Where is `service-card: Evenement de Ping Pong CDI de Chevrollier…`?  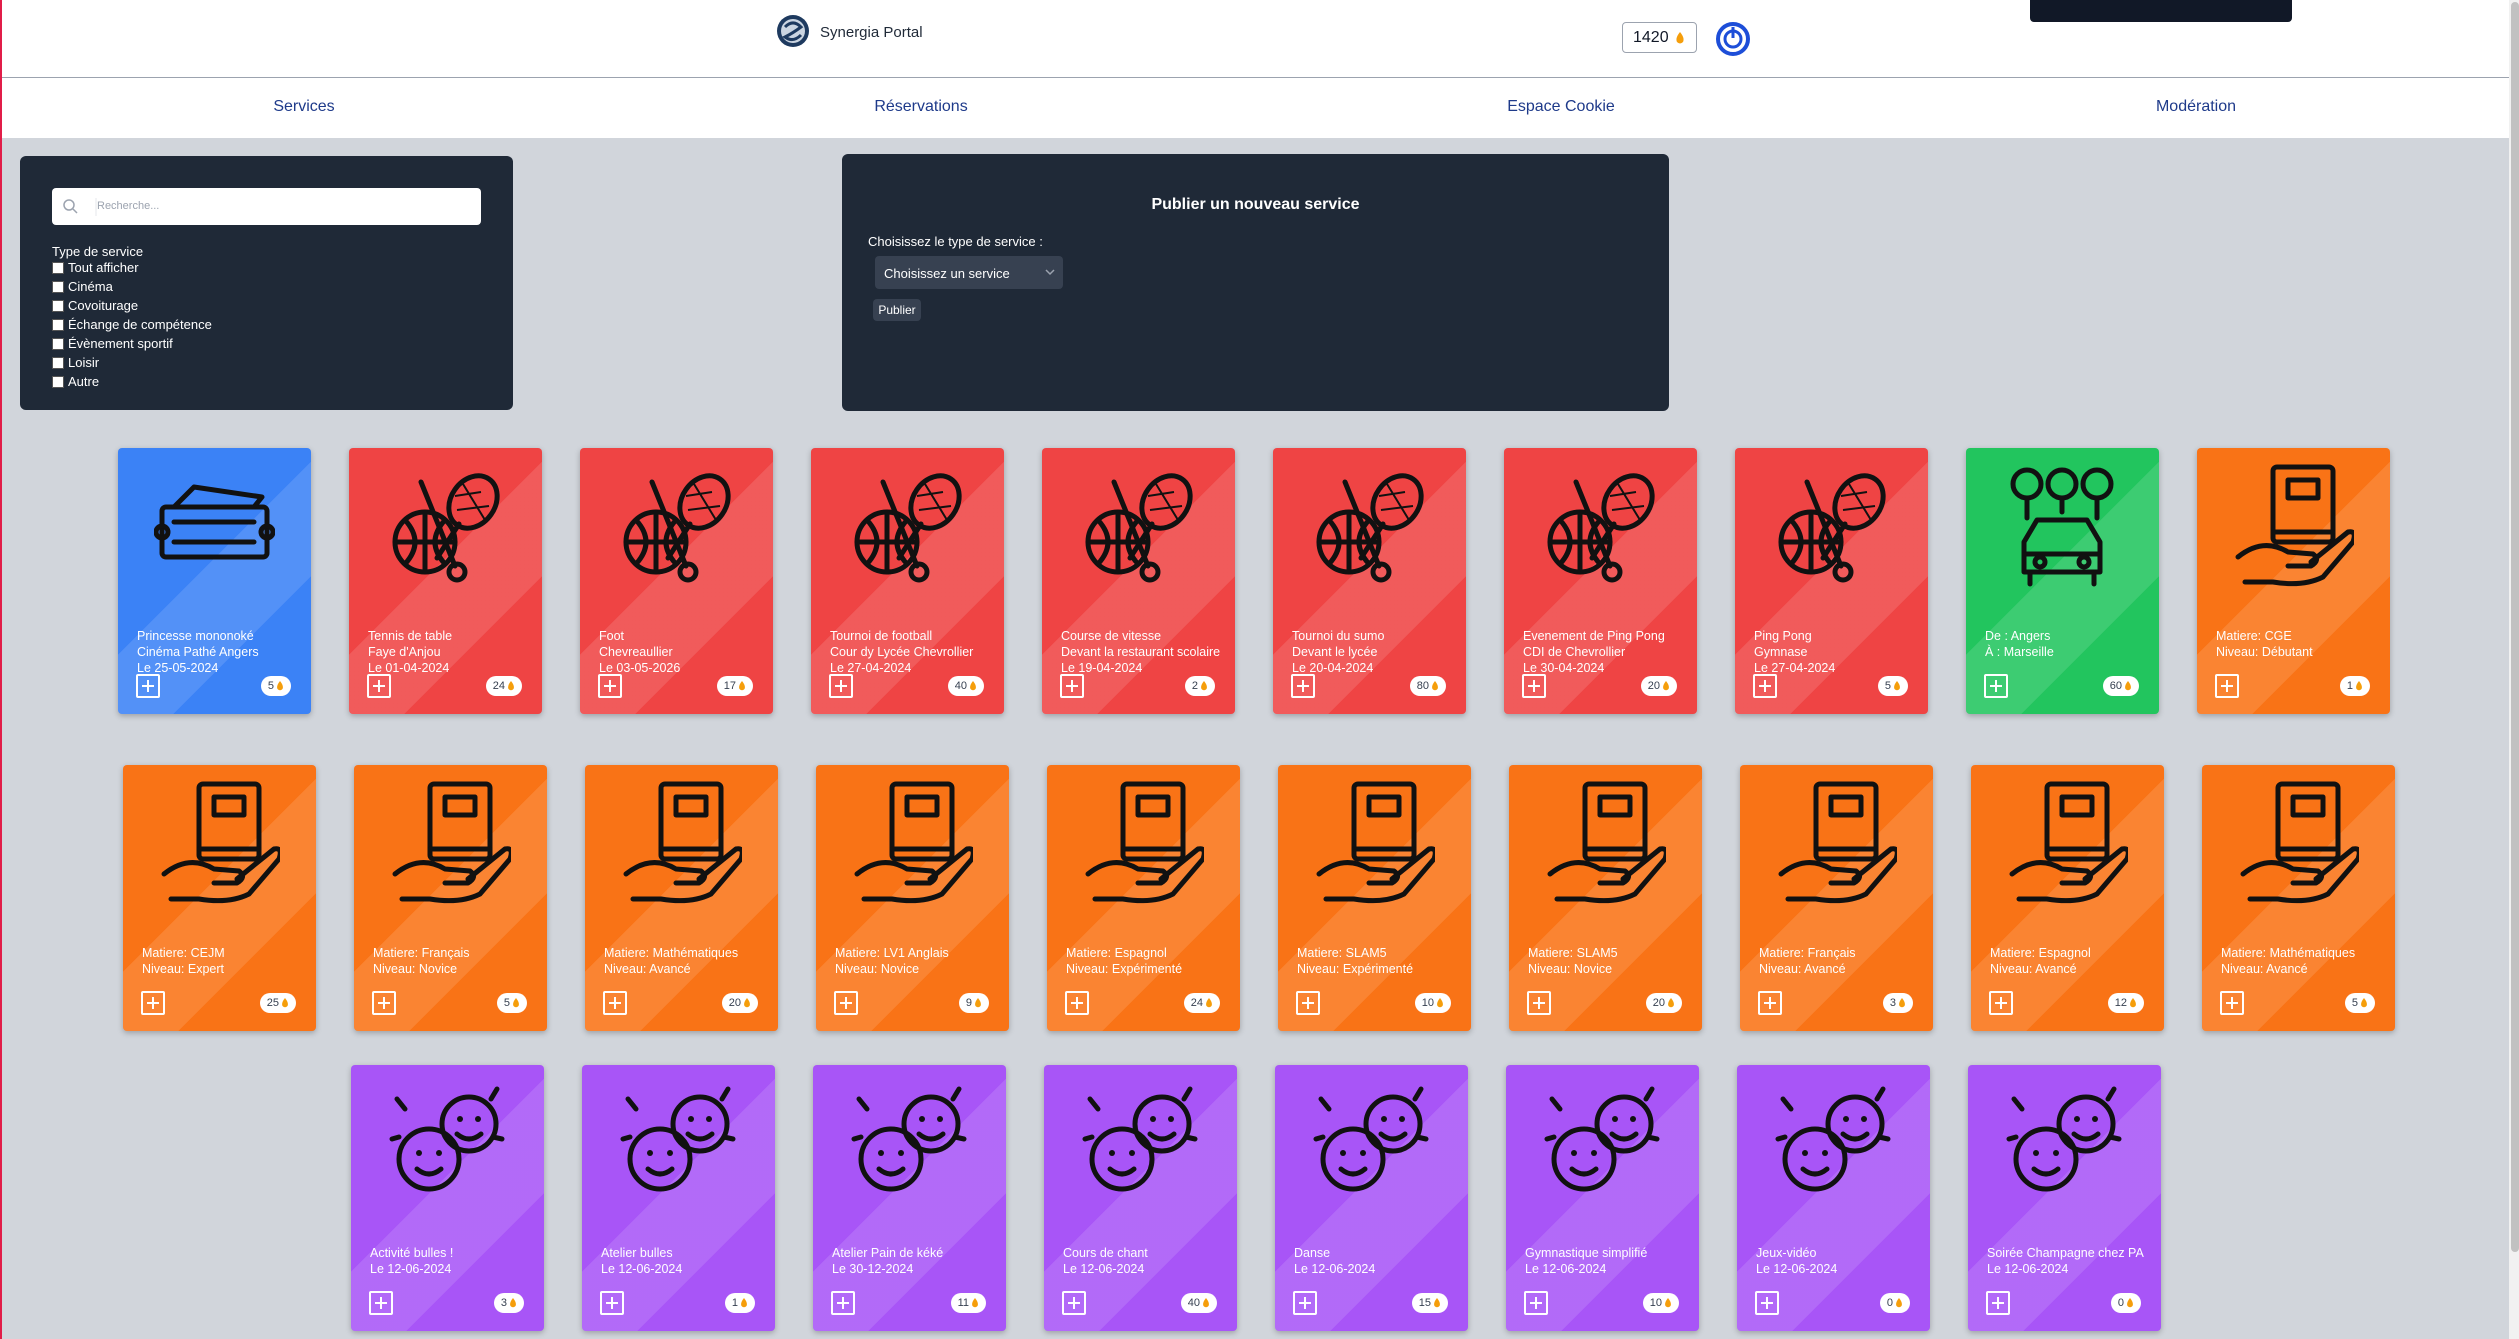 service-card: Evenement de Ping Pong CDI de Chevrollier… is located at coordinates (1600, 581).